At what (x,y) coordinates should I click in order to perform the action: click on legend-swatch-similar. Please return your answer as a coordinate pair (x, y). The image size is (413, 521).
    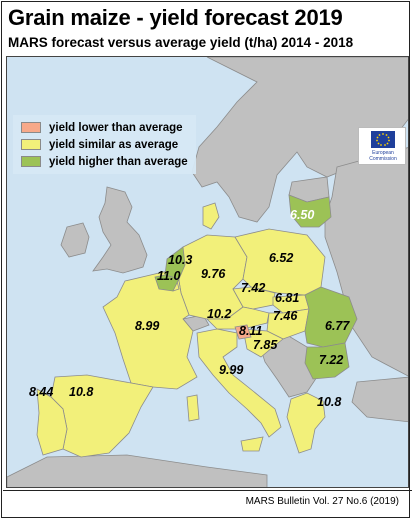
    Looking at the image, I should click on (31, 144).